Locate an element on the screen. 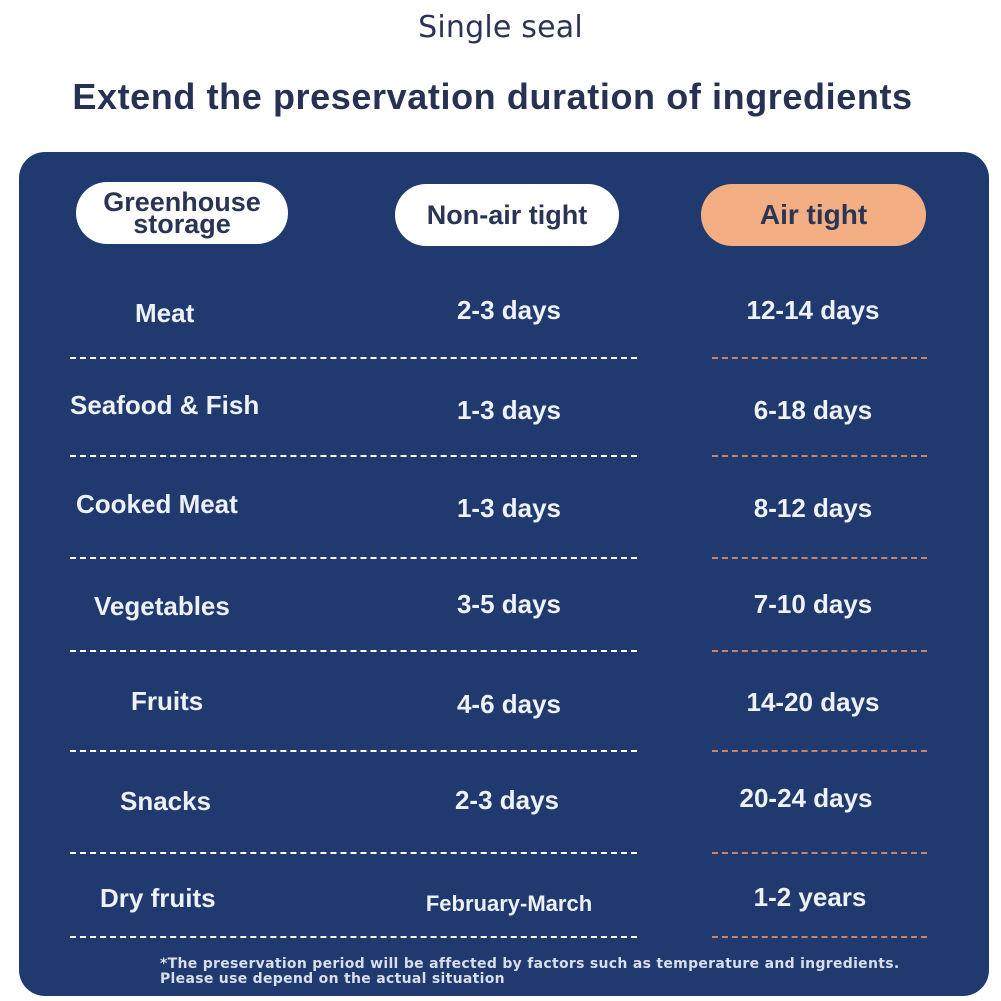 The image size is (1001, 1001). header-greenhouse-storage: Greenhouse storage is located at coordinates (182, 213).